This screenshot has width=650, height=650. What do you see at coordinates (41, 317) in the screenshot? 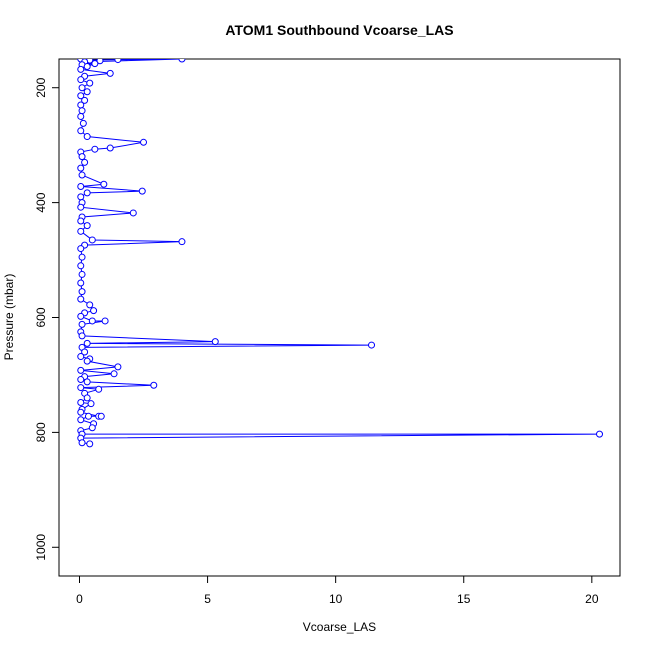
I see `y-tick-label: 600` at bounding box center [41, 317].